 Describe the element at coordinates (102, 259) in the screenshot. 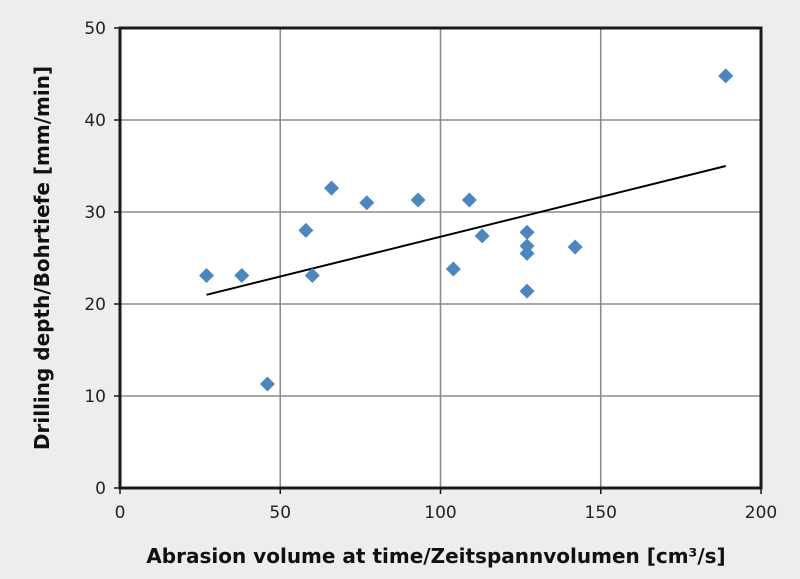

I see `y-axis-ticks: 0 10 20 30 40 50` at that location.